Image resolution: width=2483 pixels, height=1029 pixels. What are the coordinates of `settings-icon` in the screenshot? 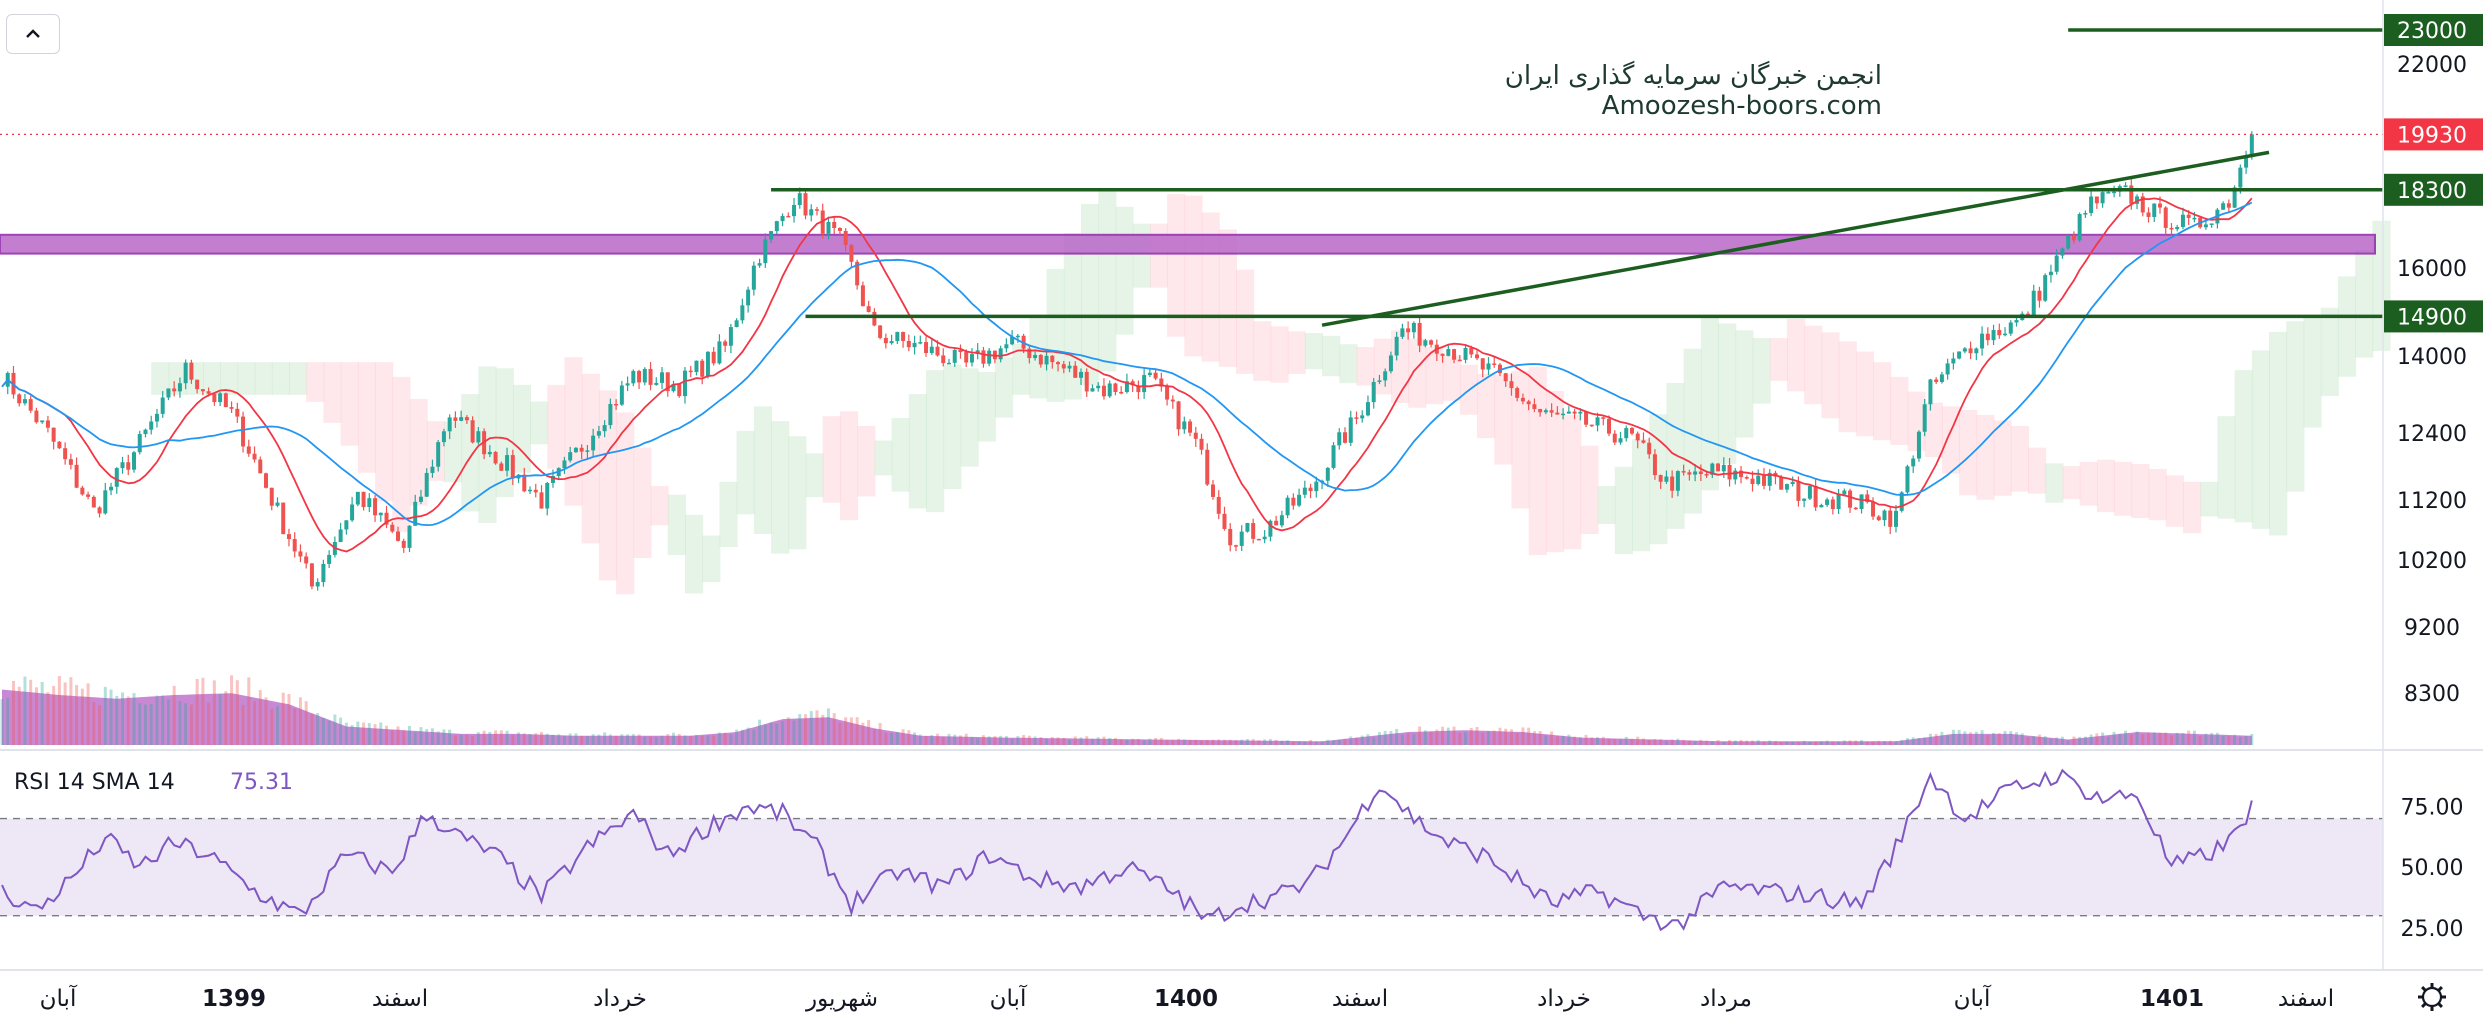 It's located at (2432, 997).